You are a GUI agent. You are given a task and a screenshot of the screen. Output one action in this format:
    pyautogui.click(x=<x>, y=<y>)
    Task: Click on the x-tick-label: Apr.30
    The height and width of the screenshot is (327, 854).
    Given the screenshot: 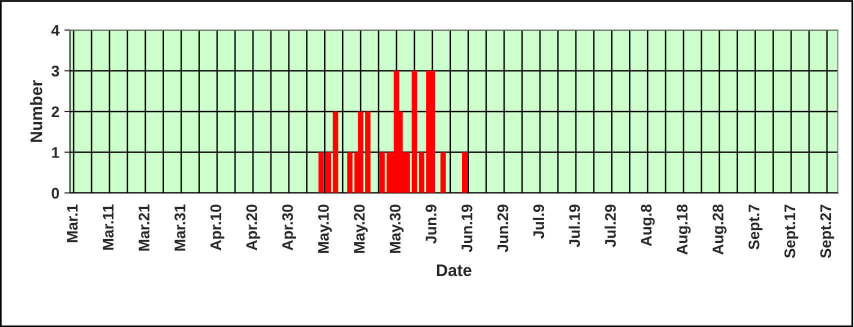 What is the action you would take?
    pyautogui.click(x=289, y=227)
    